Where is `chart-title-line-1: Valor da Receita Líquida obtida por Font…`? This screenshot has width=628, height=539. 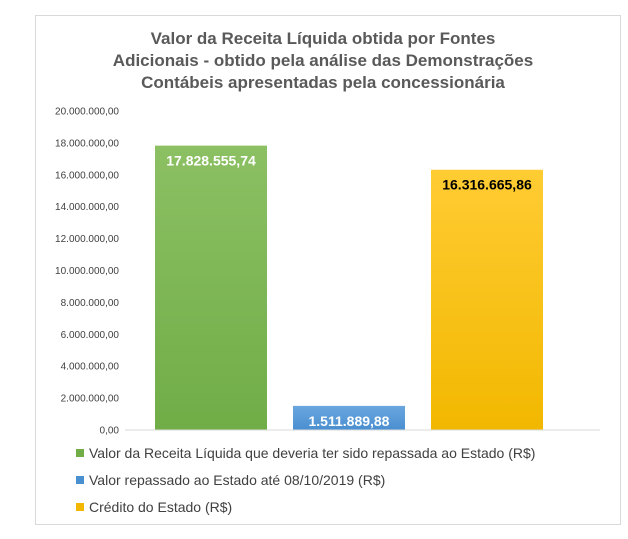 chart-title-line-1: Valor da Receita Líquida obtida por Font… is located at coordinates (323, 38).